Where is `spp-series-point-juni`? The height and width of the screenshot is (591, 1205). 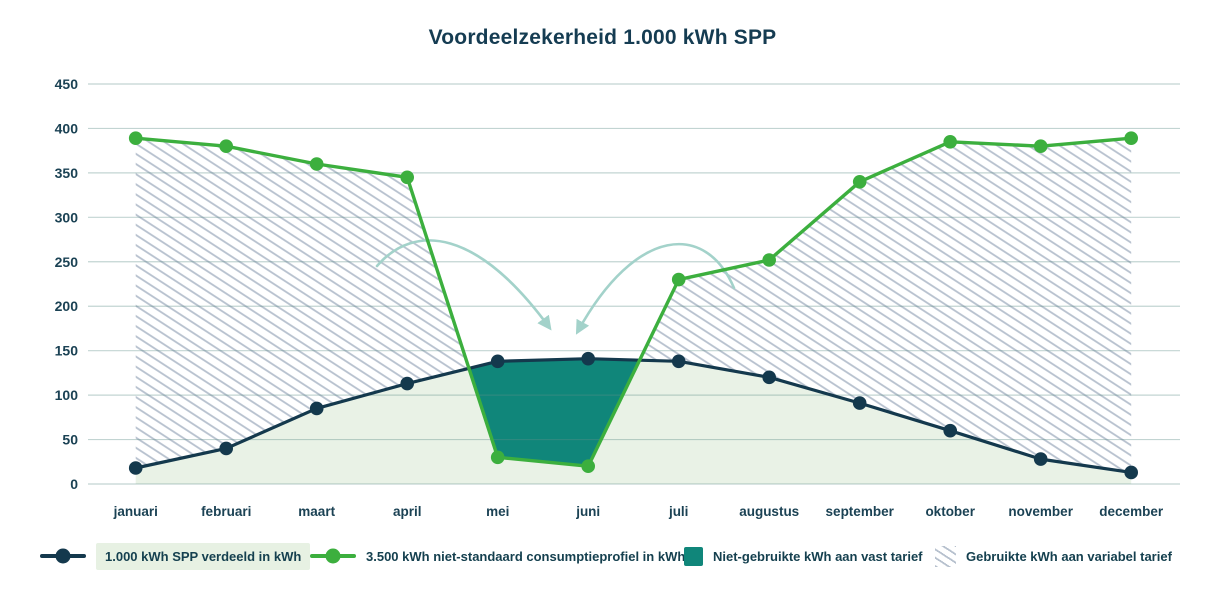
spp-series-point-juni is located at coordinates (588, 358).